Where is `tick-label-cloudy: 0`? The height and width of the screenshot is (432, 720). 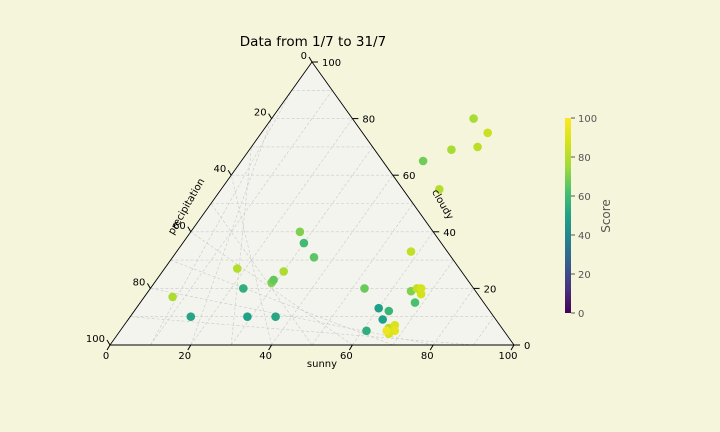
tick-label-cloudy: 0 is located at coordinates (527, 346).